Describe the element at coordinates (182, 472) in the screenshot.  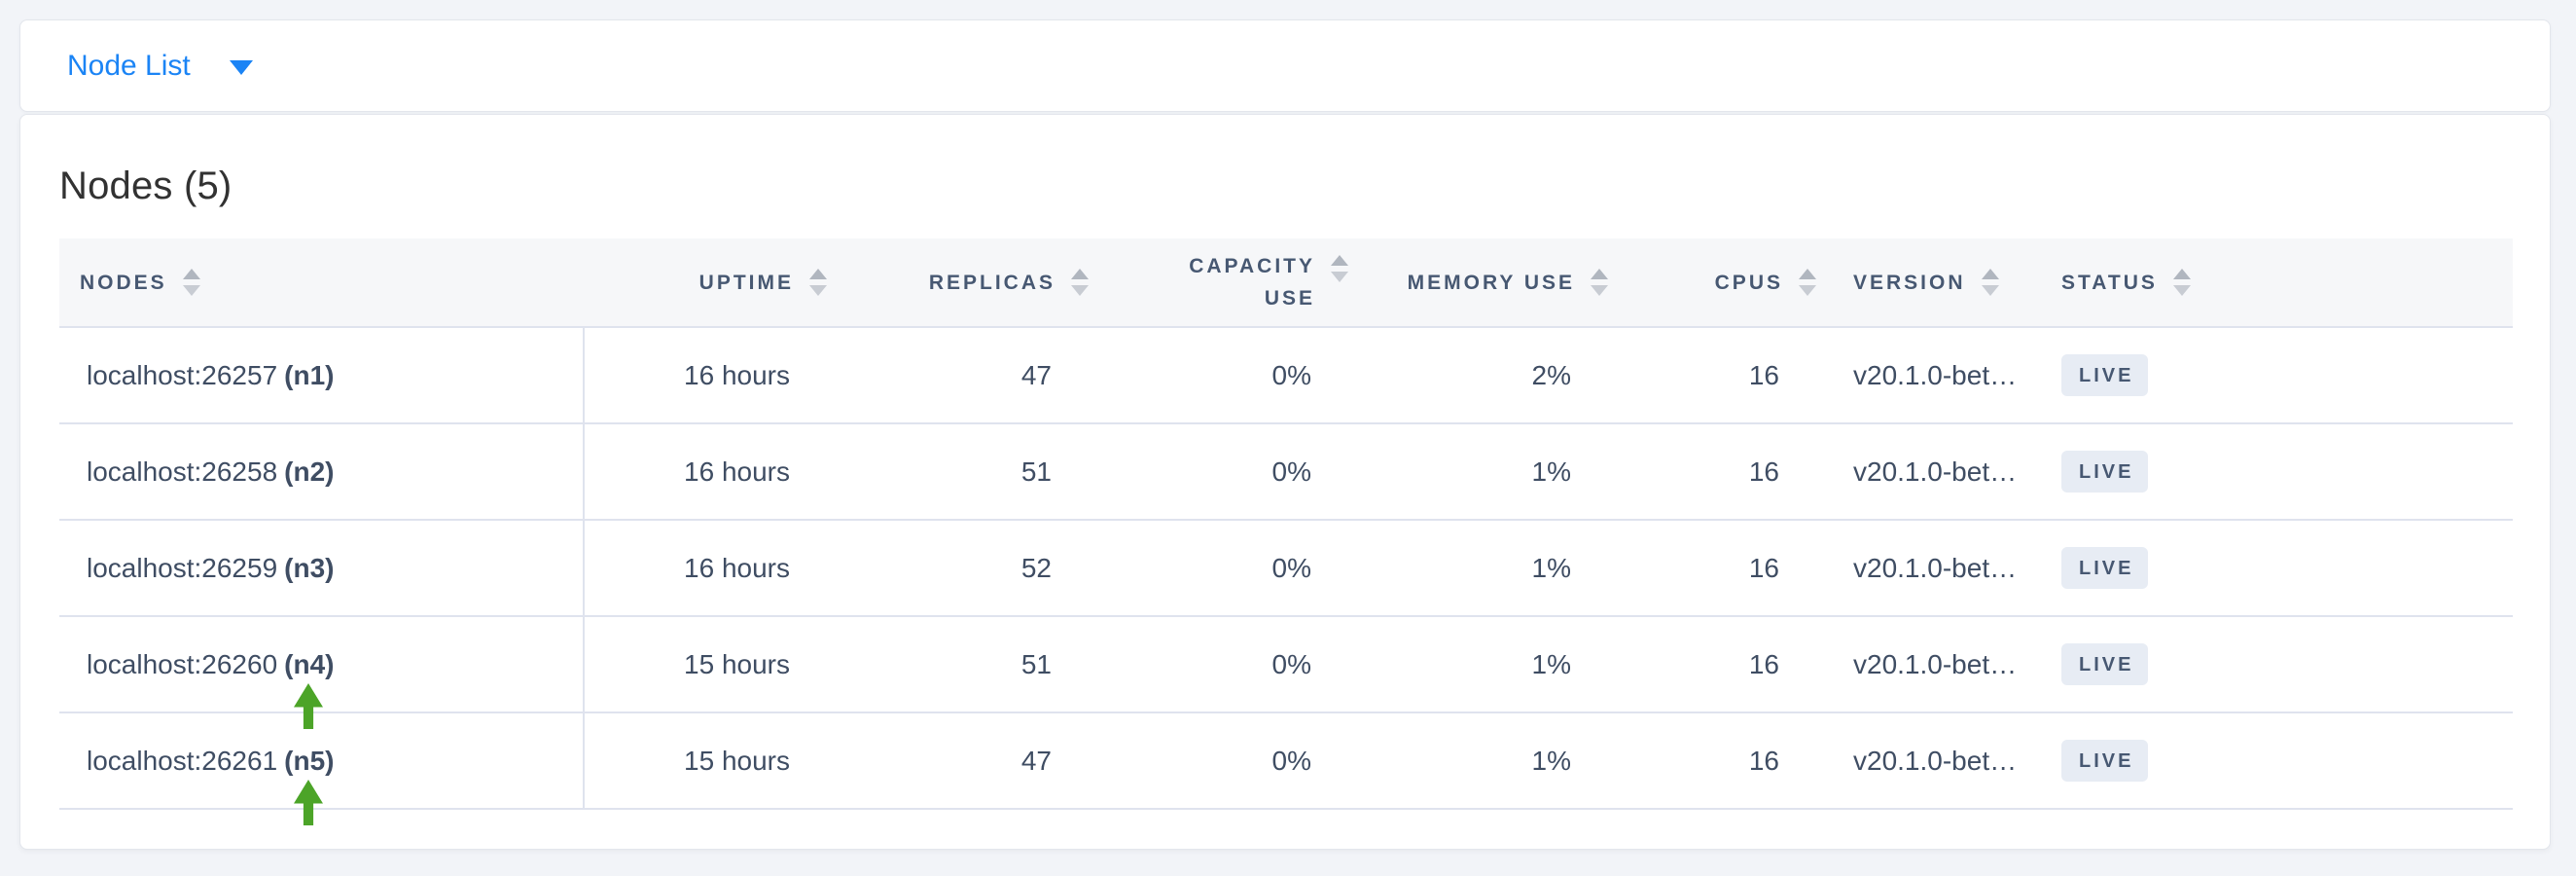
I see `node-address: localhost:26258` at that location.